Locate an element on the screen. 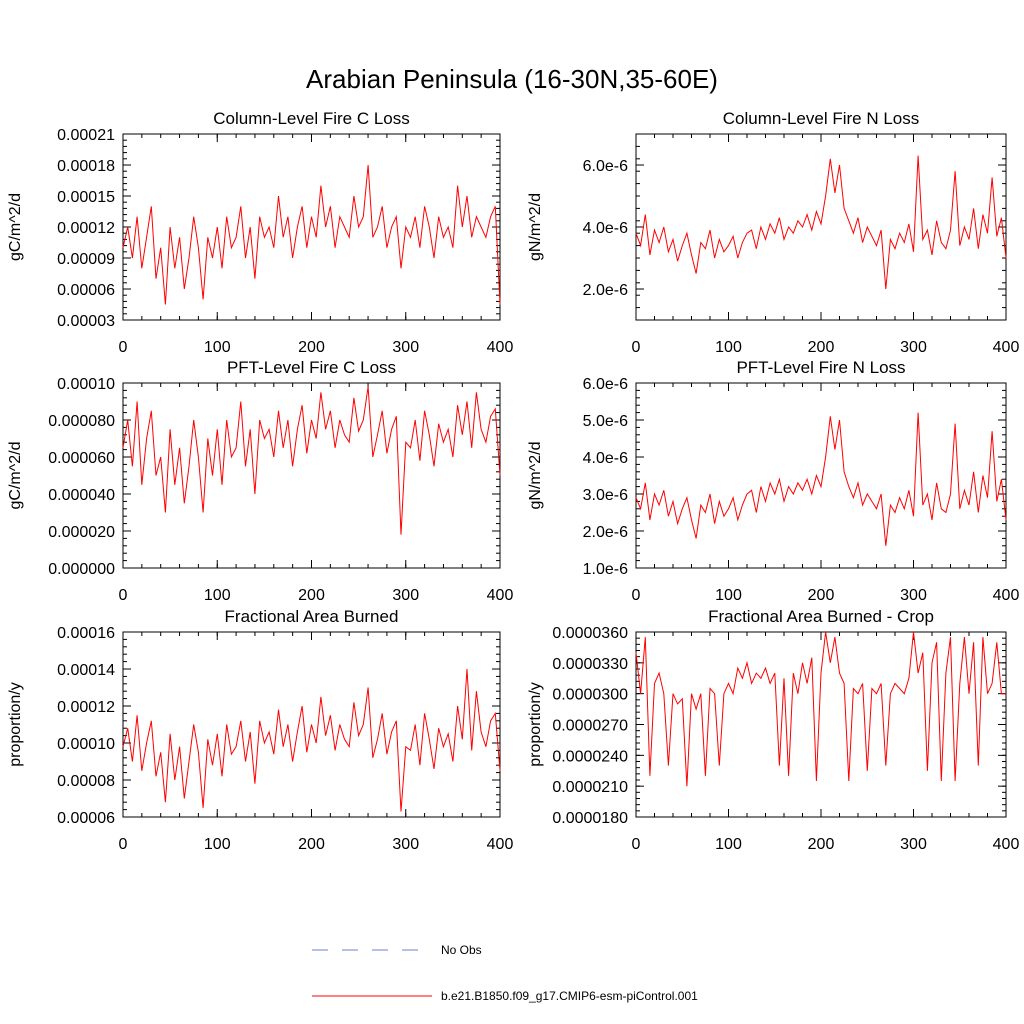 The height and width of the screenshot is (1024, 1024). y-tick-label: 0.00008 is located at coordinates (86, 781).